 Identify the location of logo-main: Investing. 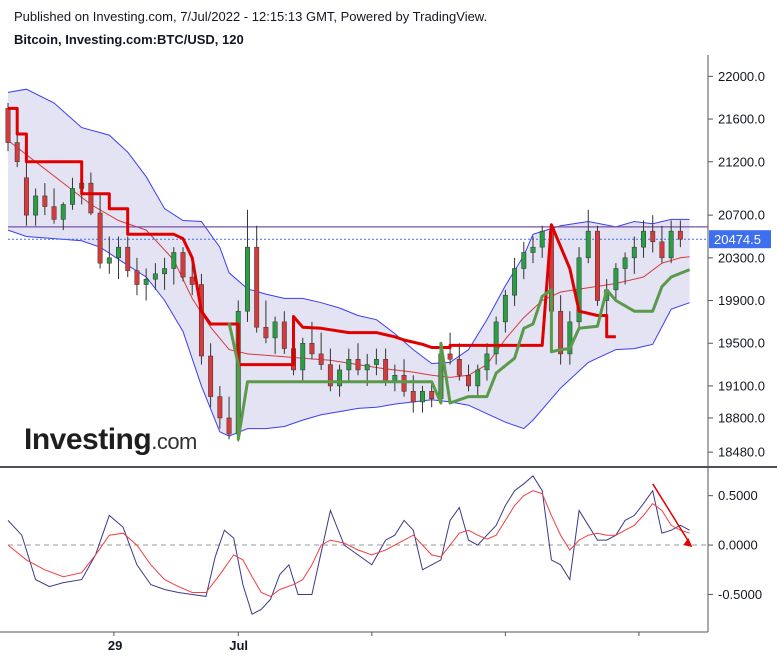
(88, 439).